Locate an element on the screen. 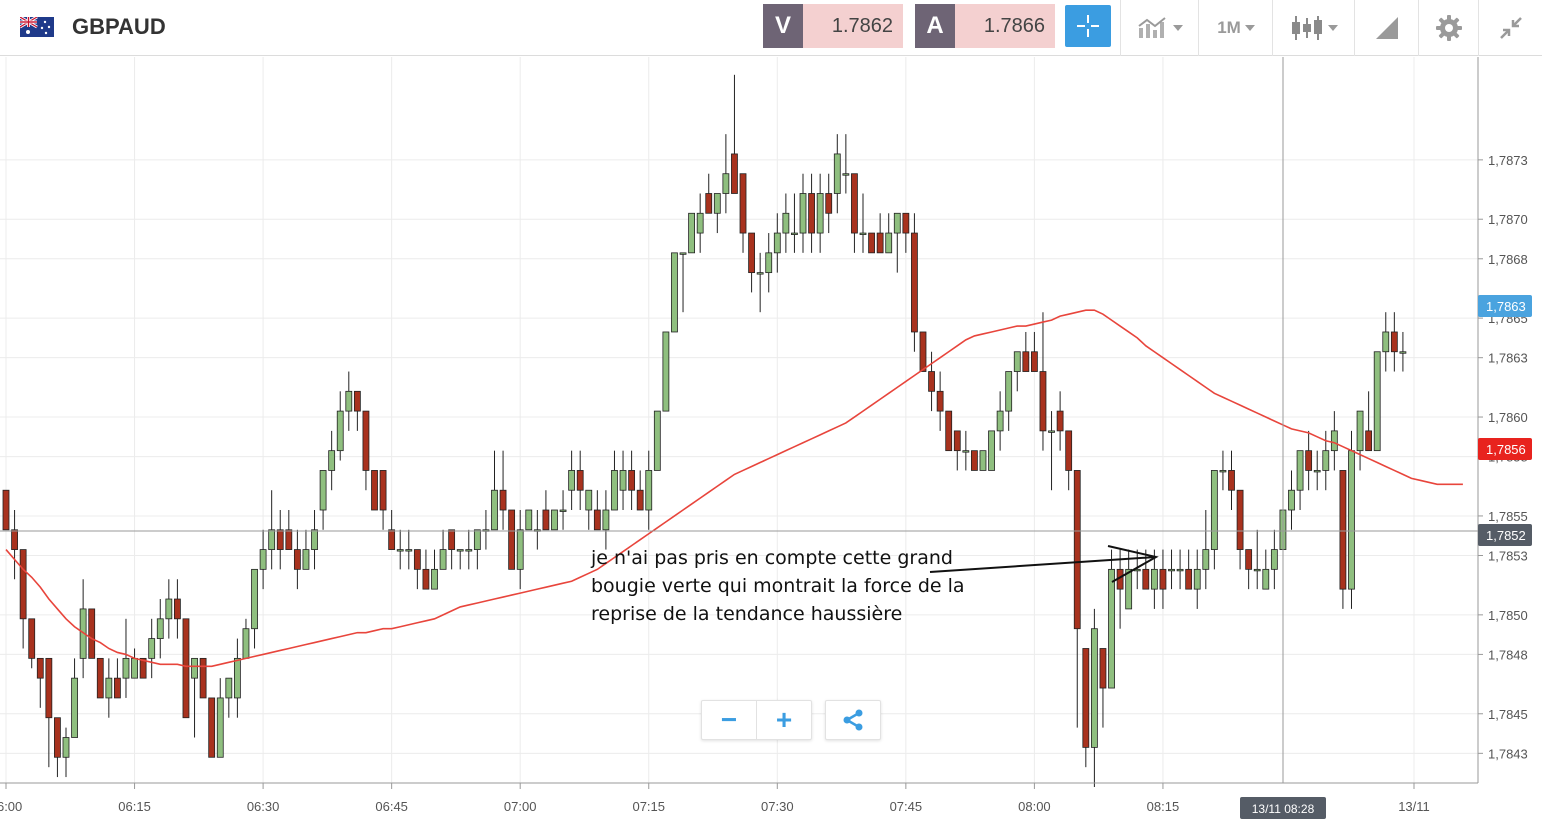 The width and height of the screenshot is (1542, 822). sell-quote: V 1.7862 is located at coordinates (833, 26).